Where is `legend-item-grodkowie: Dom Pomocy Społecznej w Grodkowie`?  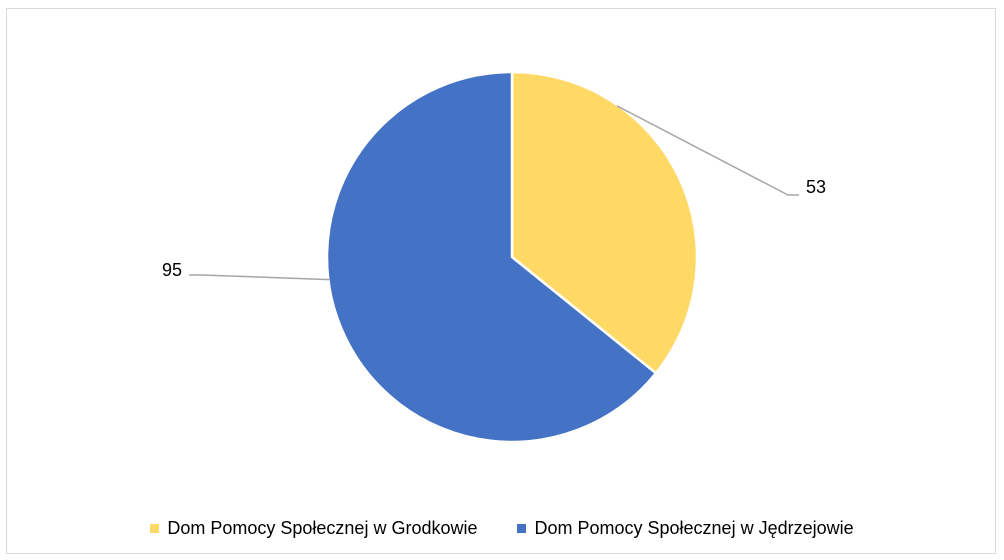
legend-item-grodkowie: Dom Pomocy Społecznej w Grodkowie is located at coordinates (313, 528).